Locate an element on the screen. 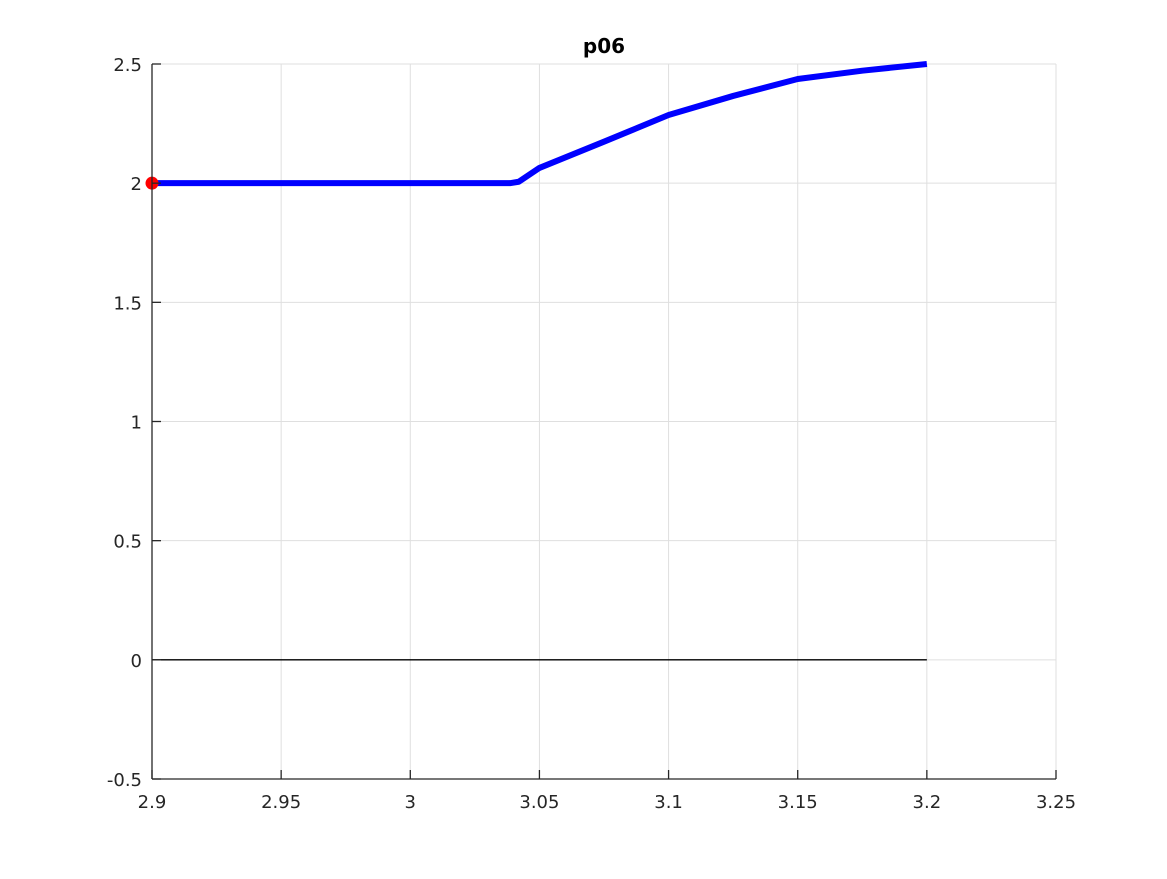 Image resolution: width=1167 pixels, height=879 pixels. x-tick-label: 3.05 is located at coordinates (539, 802).